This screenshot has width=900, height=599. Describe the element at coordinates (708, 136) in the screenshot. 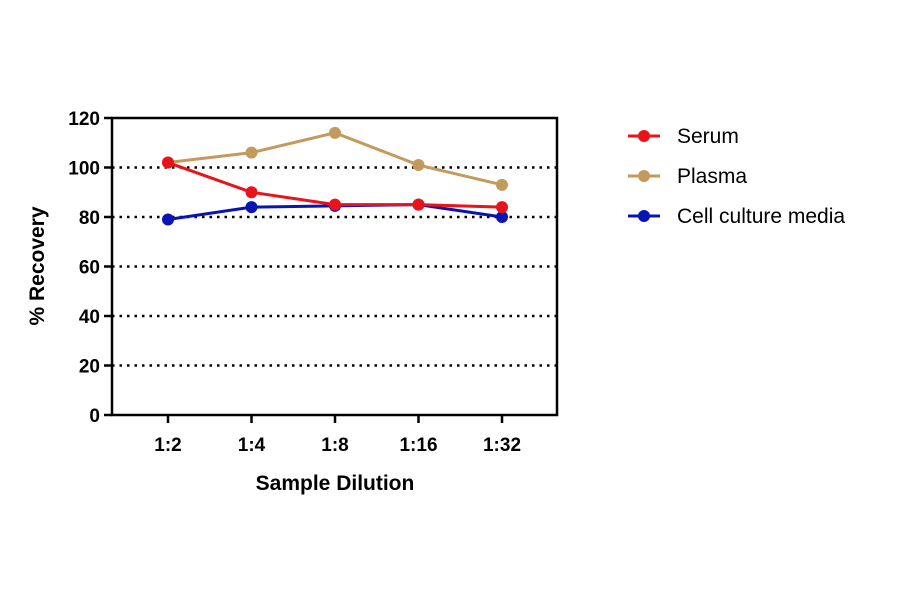

I see `legend-label: Serum` at that location.